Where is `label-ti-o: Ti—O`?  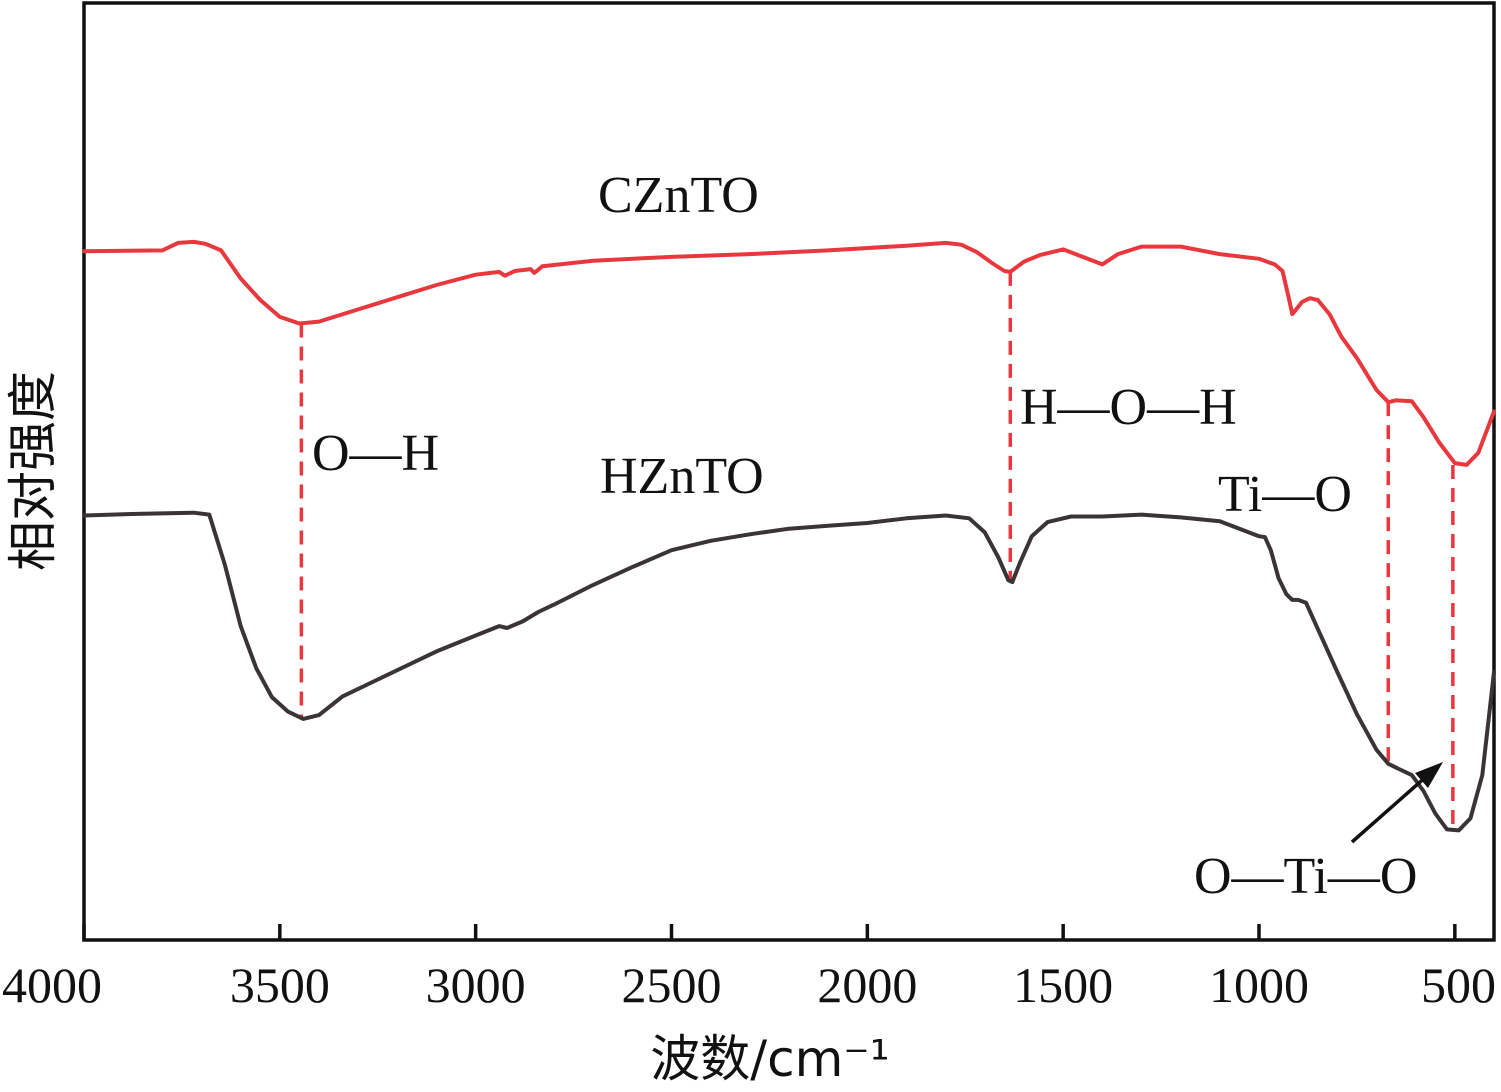
label-ti-o: Ti—O is located at coordinates (1285, 494).